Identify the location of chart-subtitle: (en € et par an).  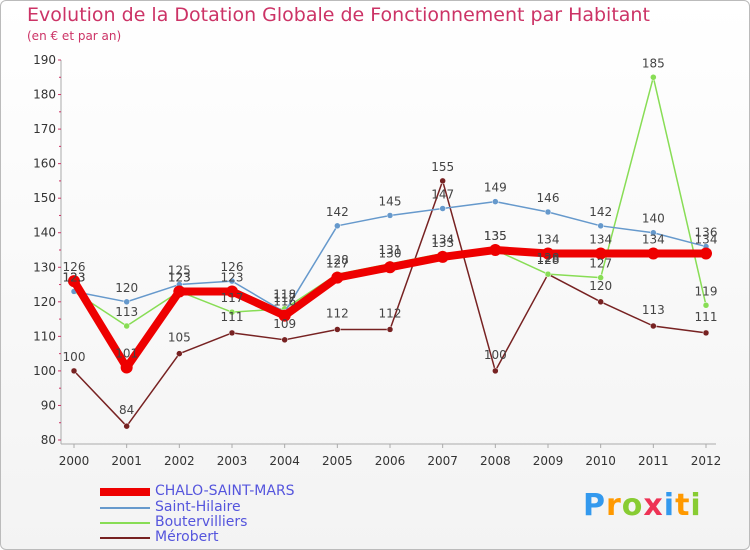
(74, 36).